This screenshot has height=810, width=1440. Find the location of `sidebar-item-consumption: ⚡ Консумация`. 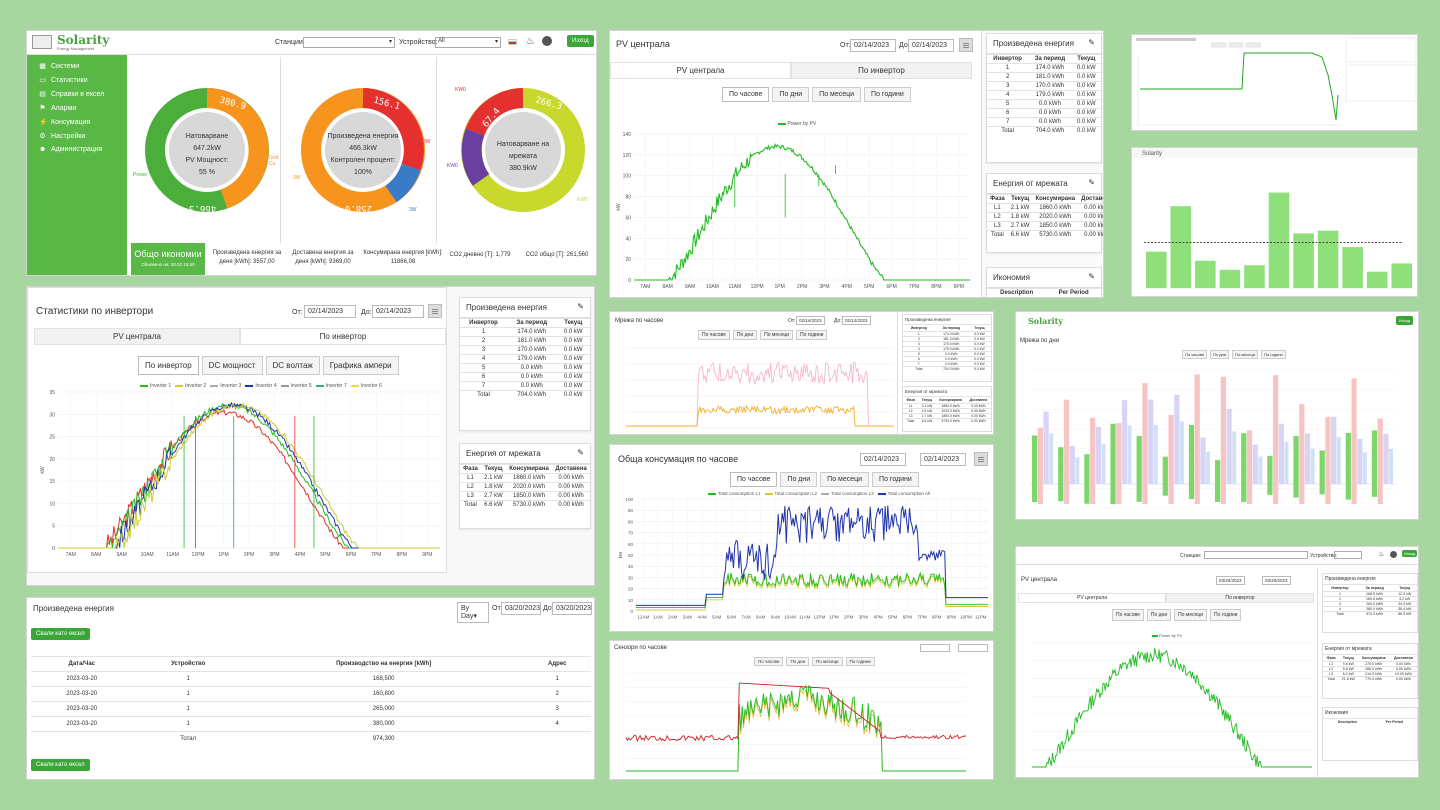

sidebar-item-consumption: ⚡ Консумация is located at coordinates (65, 122).